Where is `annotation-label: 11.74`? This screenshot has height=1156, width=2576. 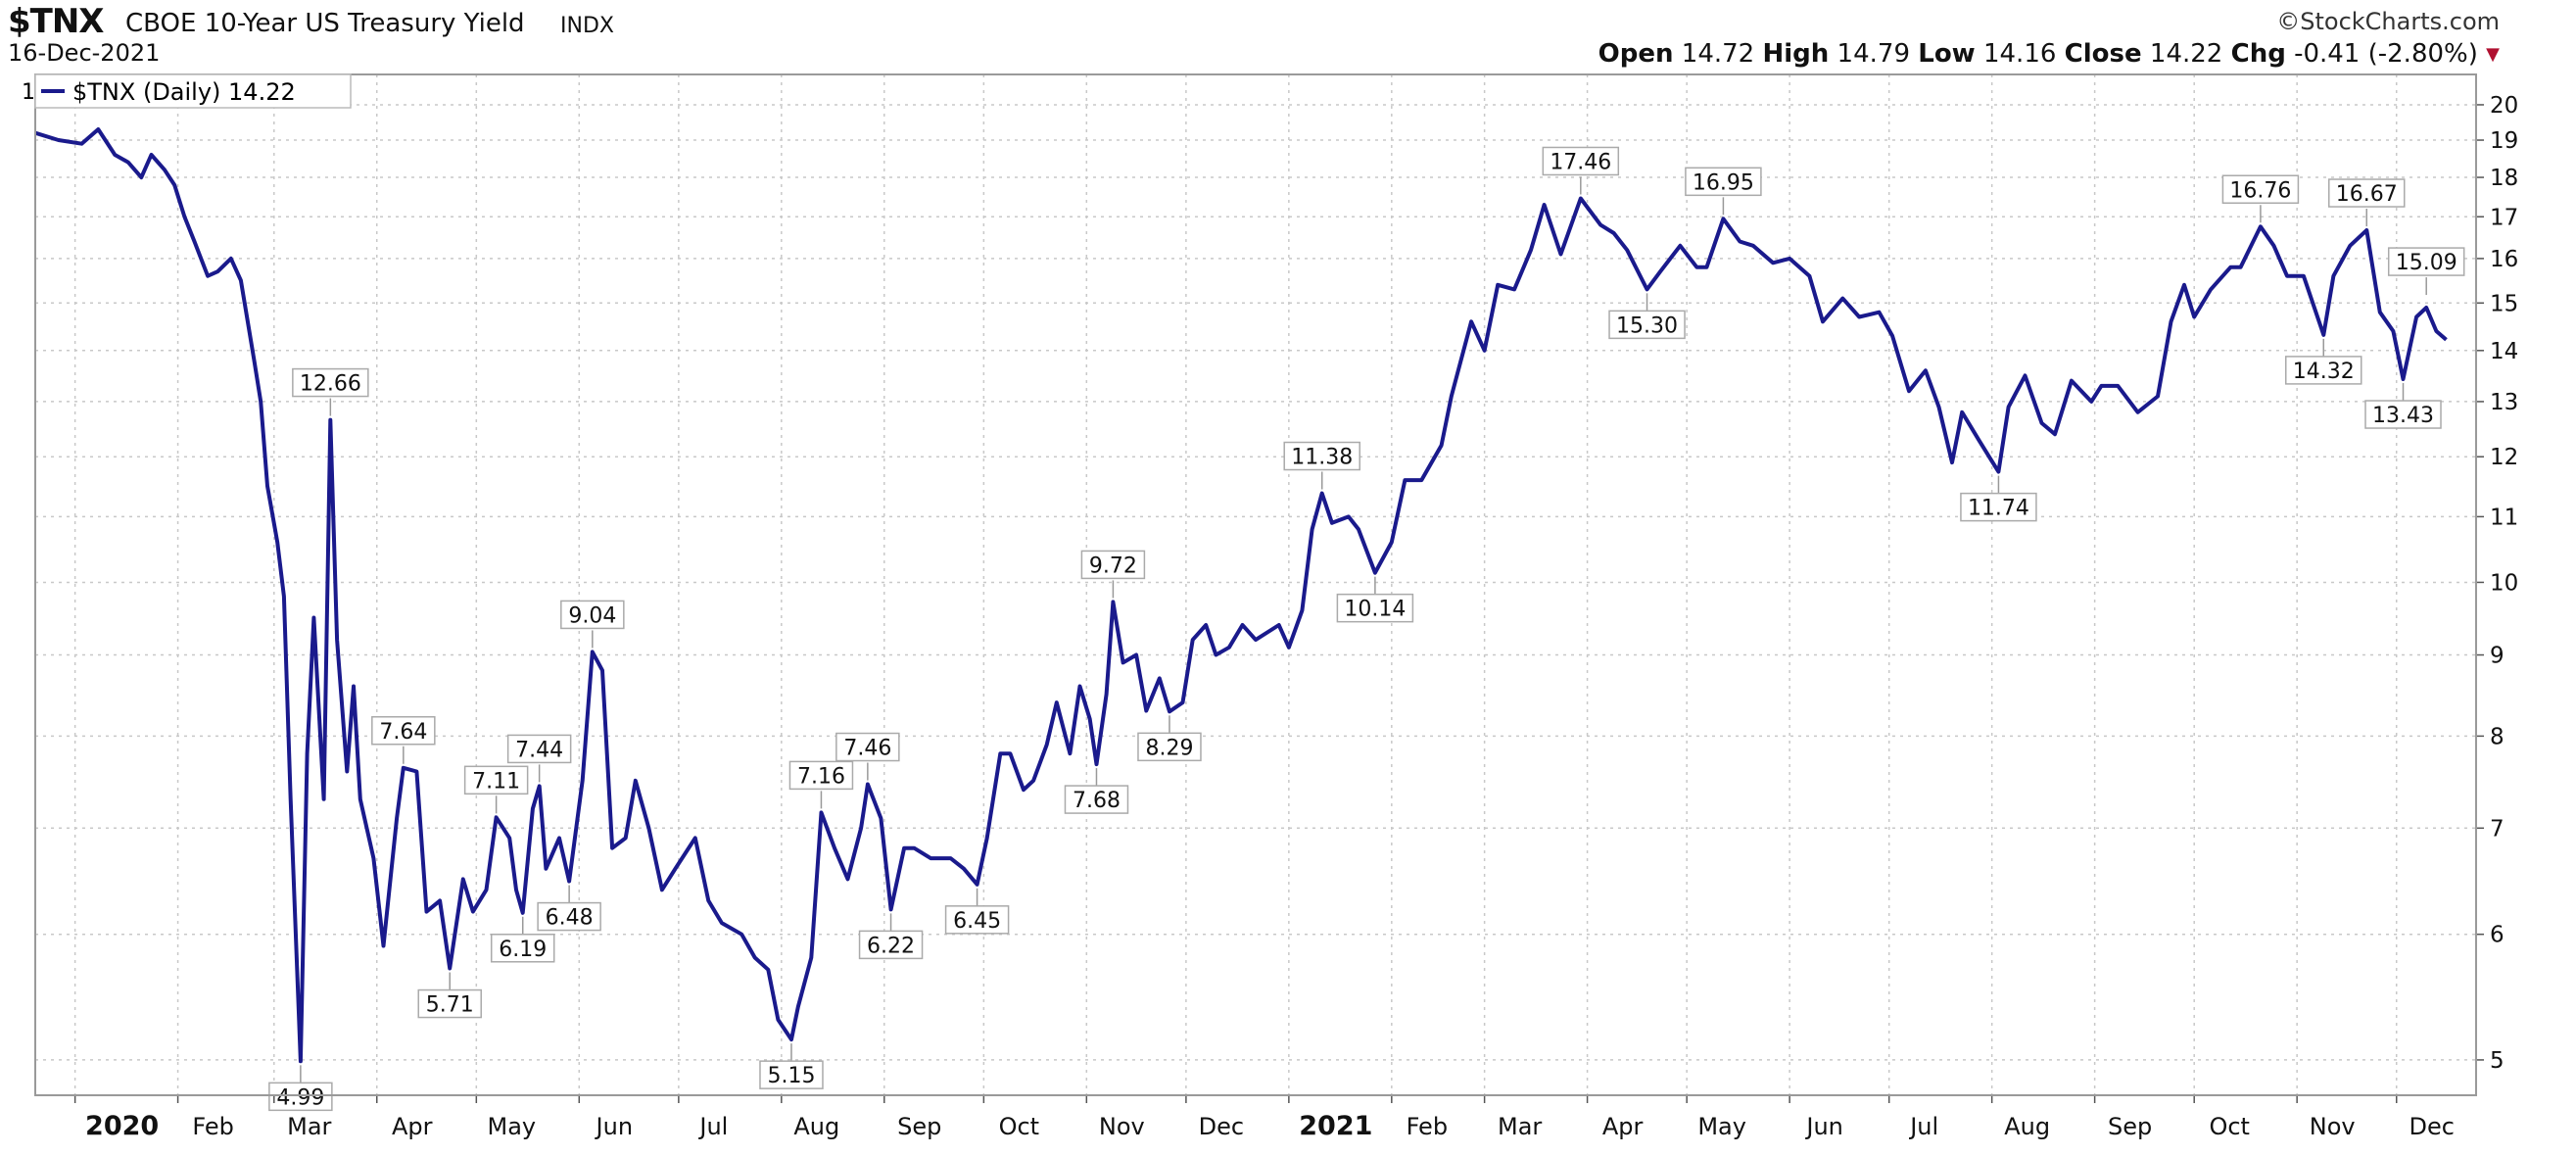 annotation-label: 11.74 is located at coordinates (1999, 509).